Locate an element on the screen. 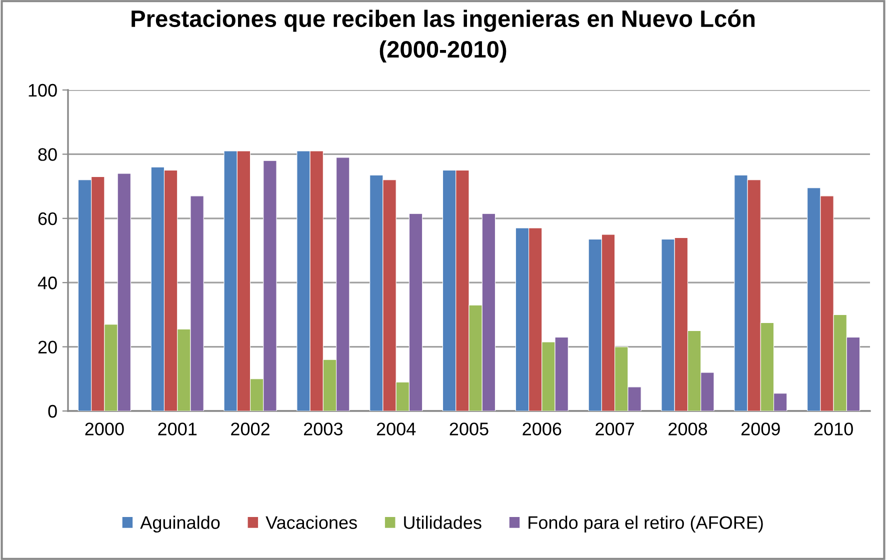 The width and height of the screenshot is (886, 560). y-tick-label: 80 is located at coordinates (47, 154).